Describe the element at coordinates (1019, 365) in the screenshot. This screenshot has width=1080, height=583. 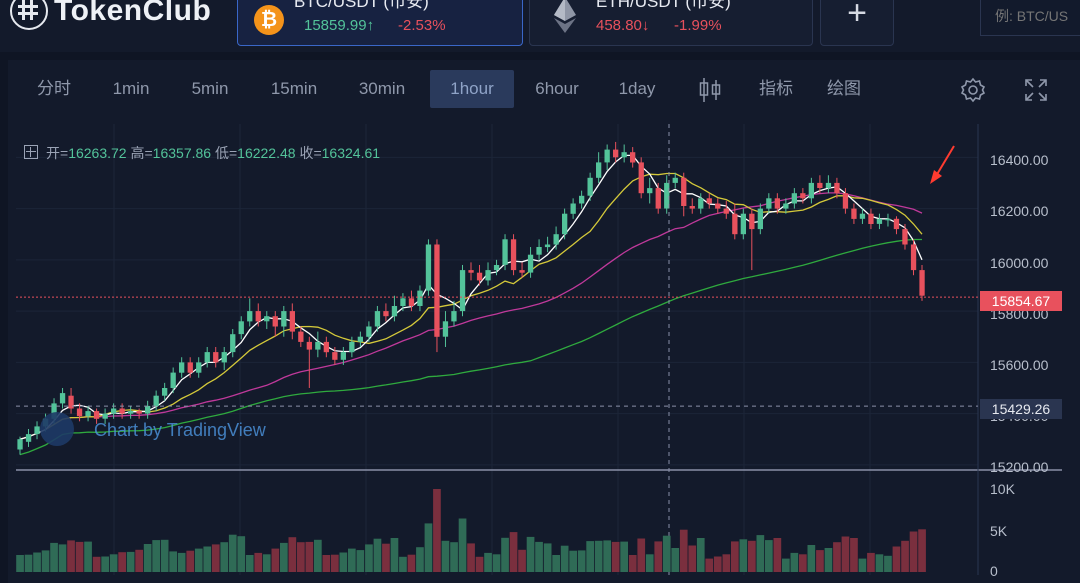
I see `price-tick: 15600.00` at that location.